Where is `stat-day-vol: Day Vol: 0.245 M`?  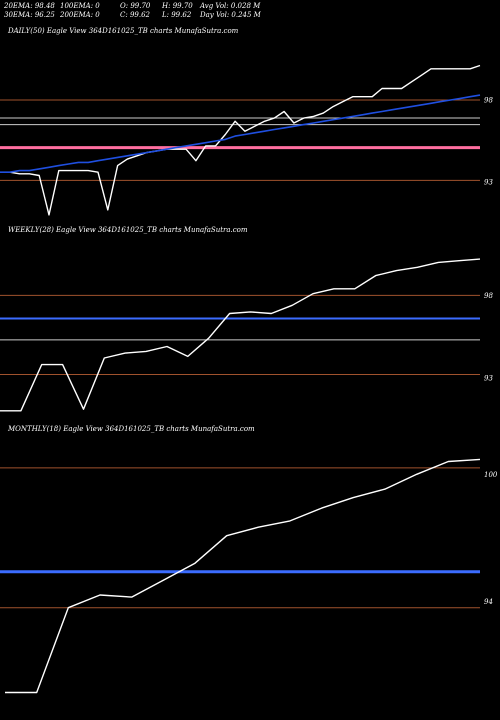
stat-day-vol: Day Vol: 0.245 M is located at coordinates (230, 15).